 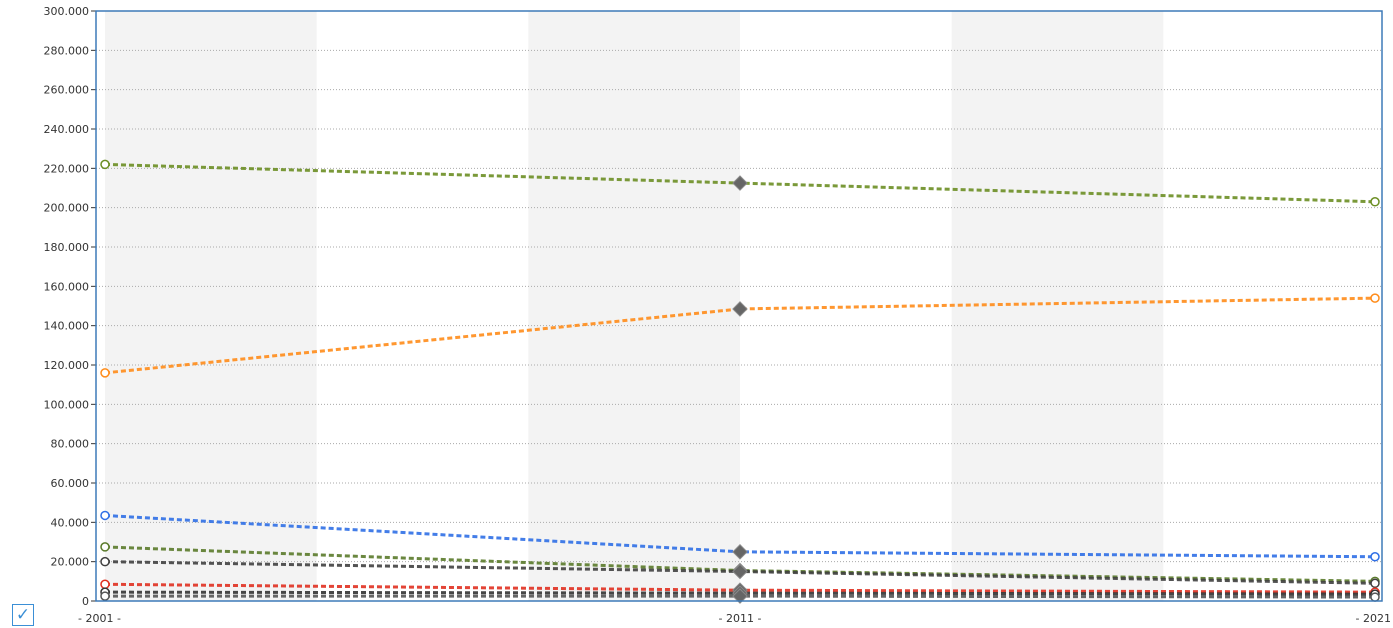 I want to click on legend-checkbox: ✓, so click(x=23, y=615).